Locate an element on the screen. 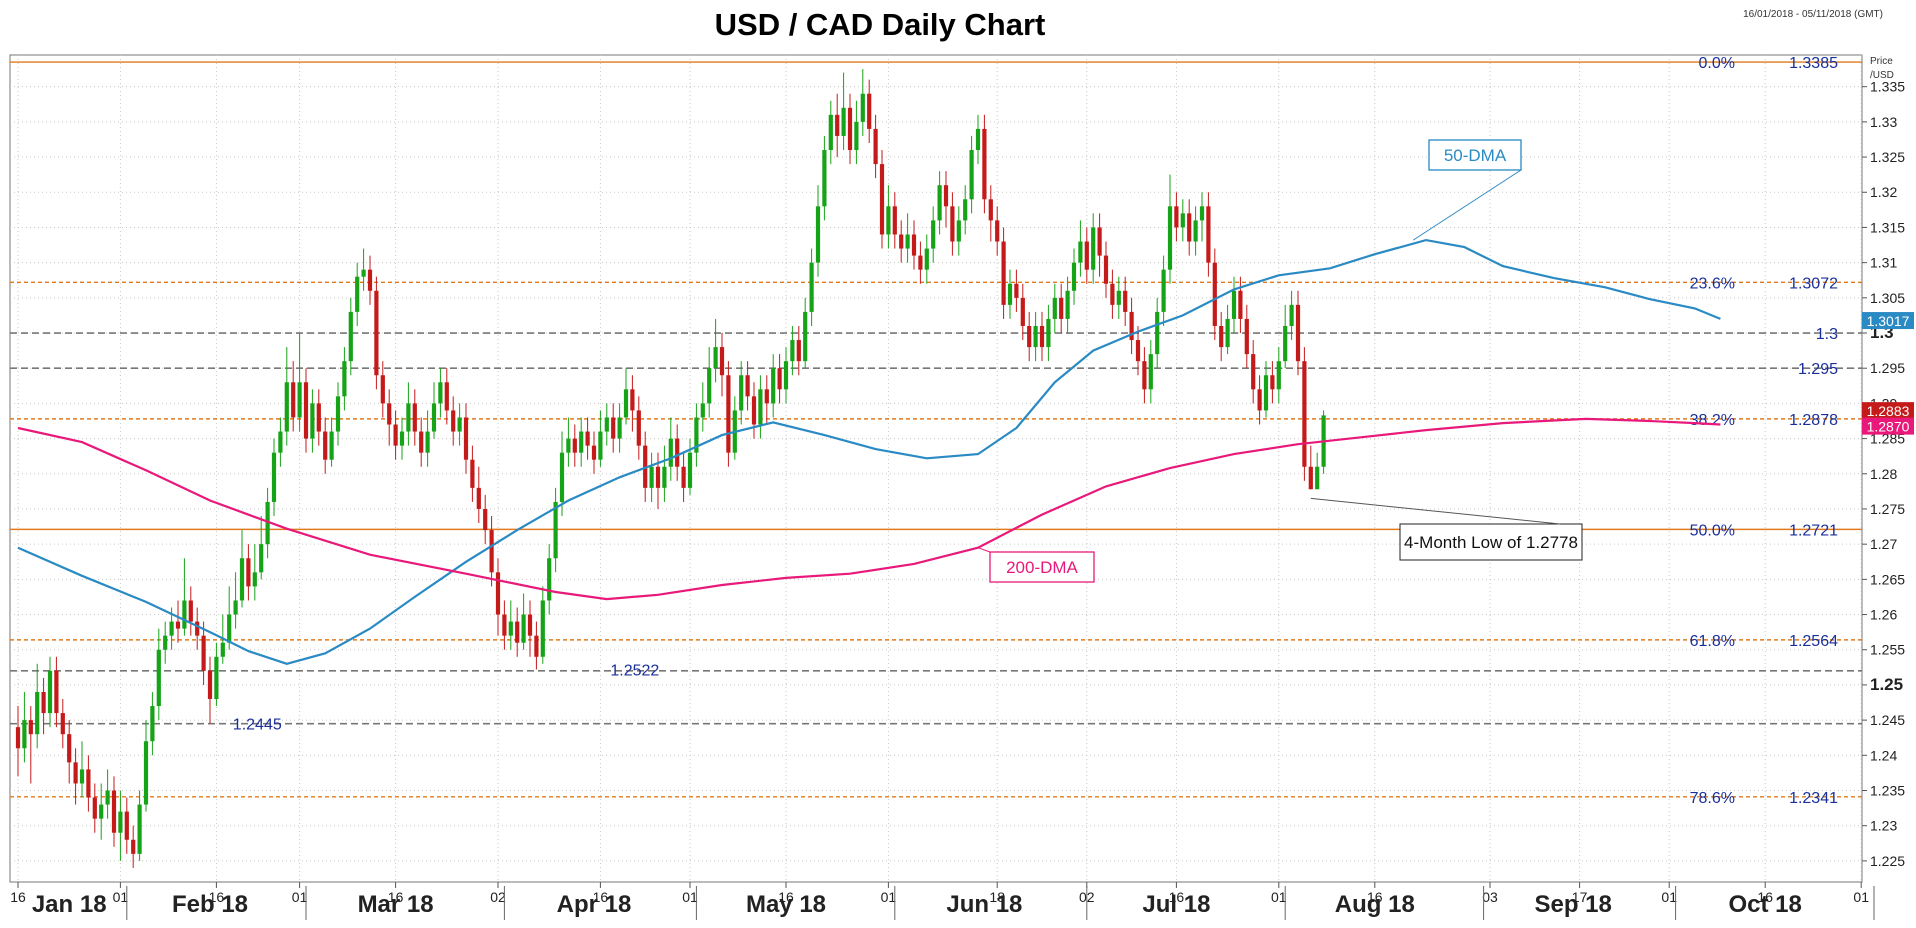  y-tick-label: 1.245 is located at coordinates (1887, 720).